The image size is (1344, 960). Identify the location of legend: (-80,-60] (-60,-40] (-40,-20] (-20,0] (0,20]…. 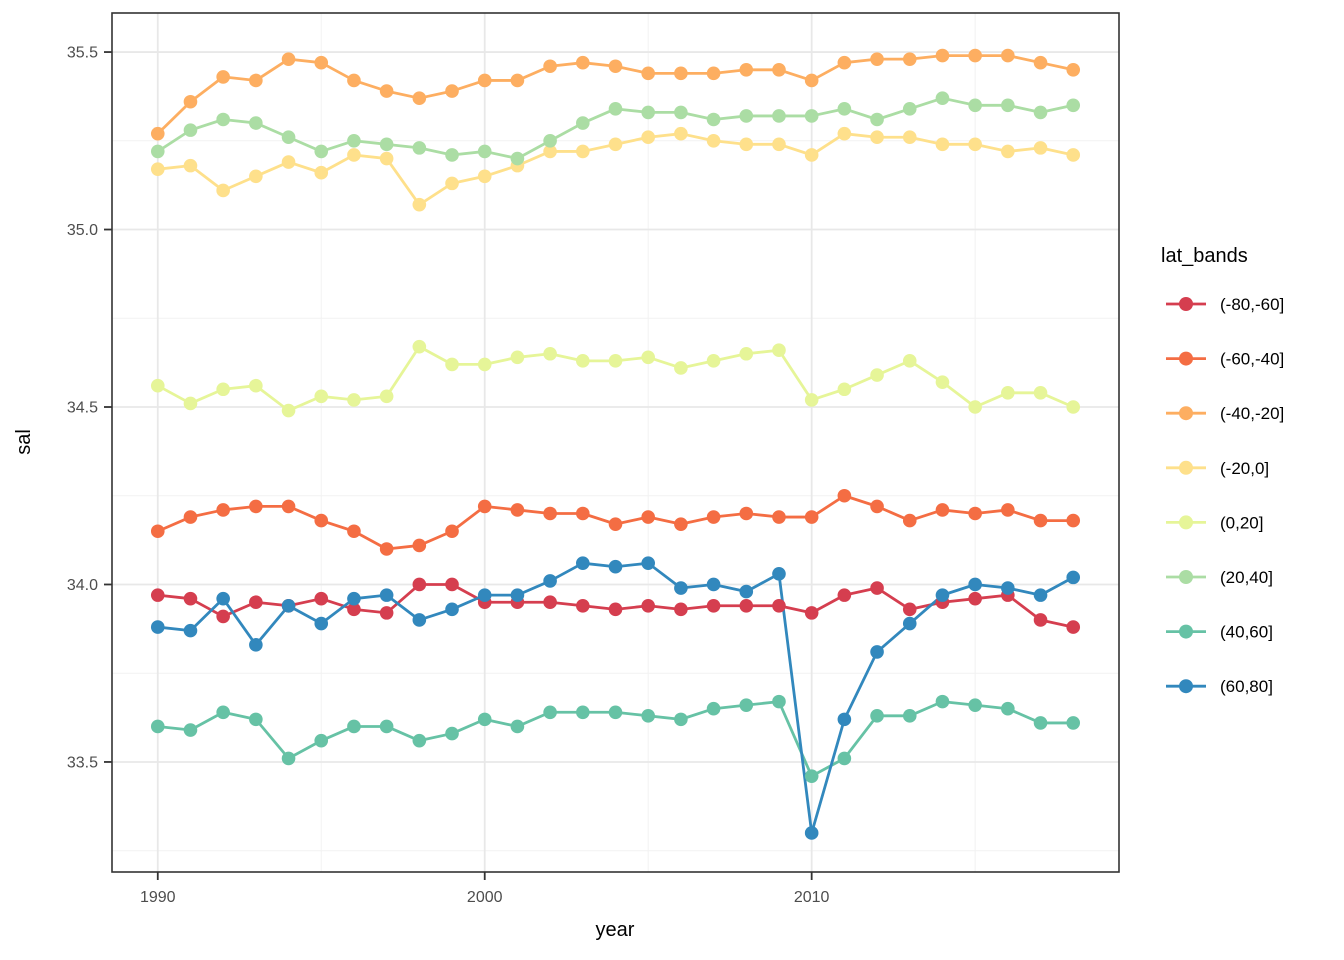
(1225, 495).